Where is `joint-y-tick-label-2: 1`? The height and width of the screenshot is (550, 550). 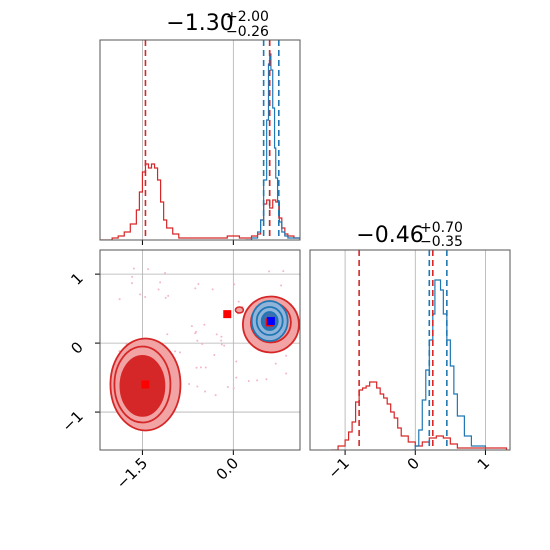
joint-y-tick-label-2: 1 is located at coordinates (76, 278).